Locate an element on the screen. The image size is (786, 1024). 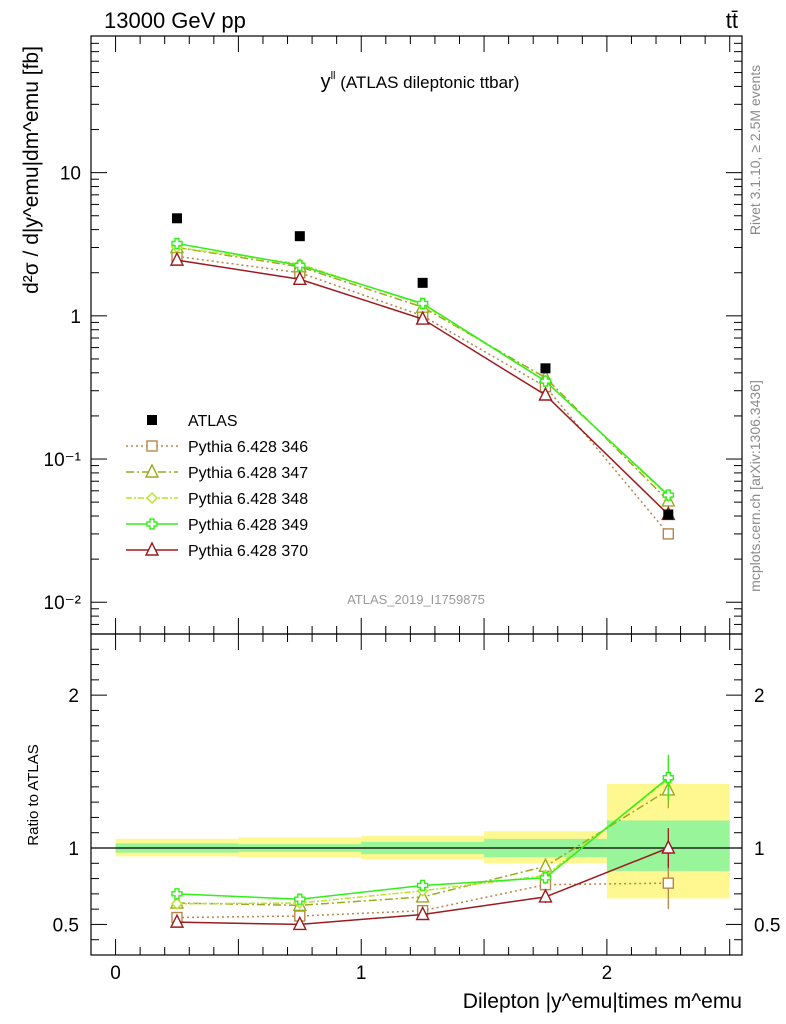
legend-label: Pythia 6.428 348 is located at coordinates (248, 499).